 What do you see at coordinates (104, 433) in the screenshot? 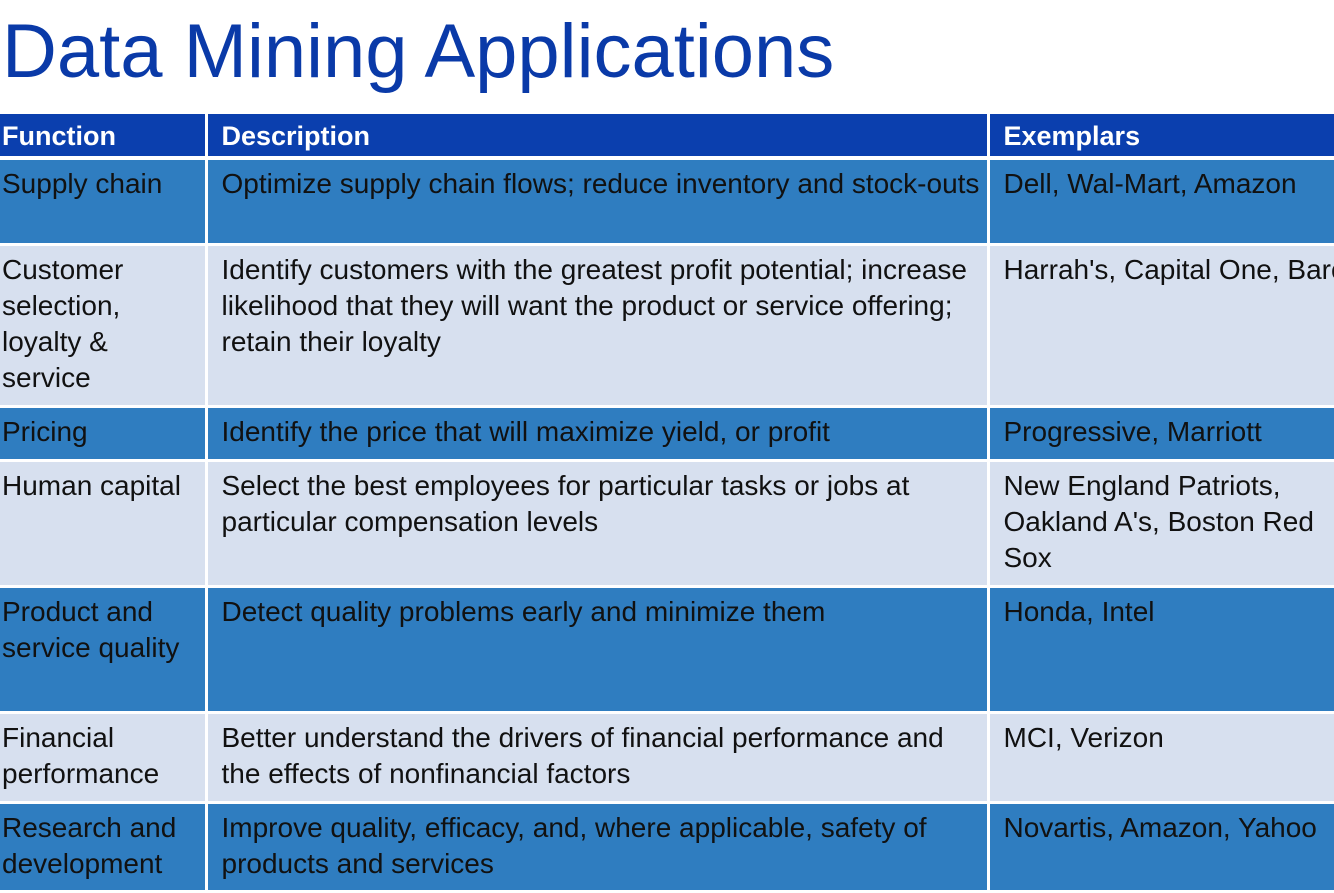
I see `function-cell: Pricing` at bounding box center [104, 433].